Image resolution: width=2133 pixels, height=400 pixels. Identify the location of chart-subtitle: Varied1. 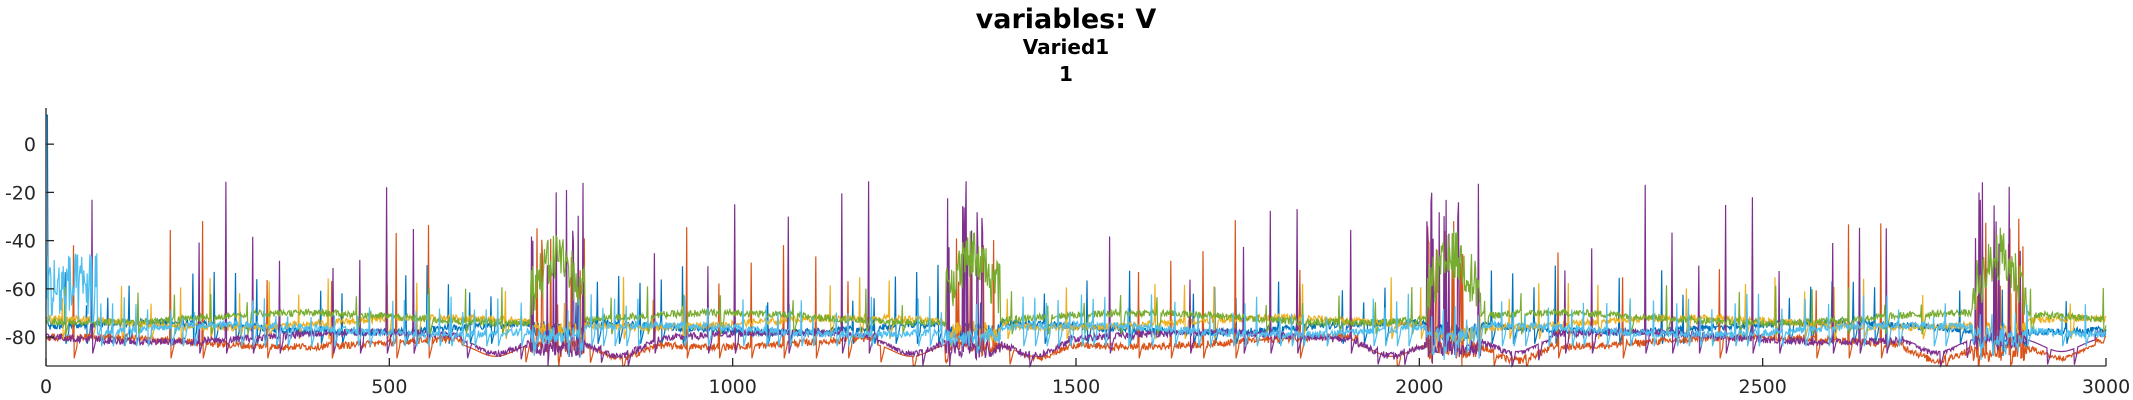
(1066, 47).